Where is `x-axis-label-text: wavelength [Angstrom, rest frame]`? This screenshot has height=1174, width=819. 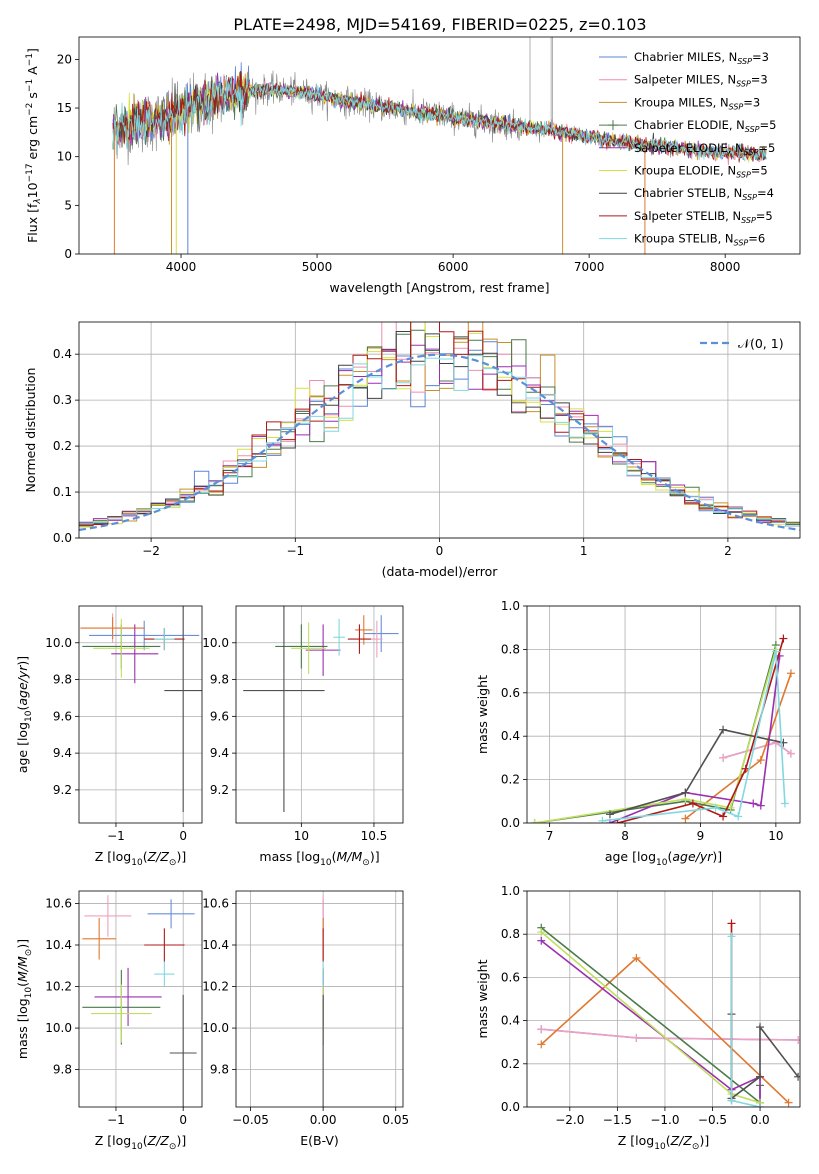 x-axis-label-text: wavelength [Angstrom, rest frame] is located at coordinates (439, 287).